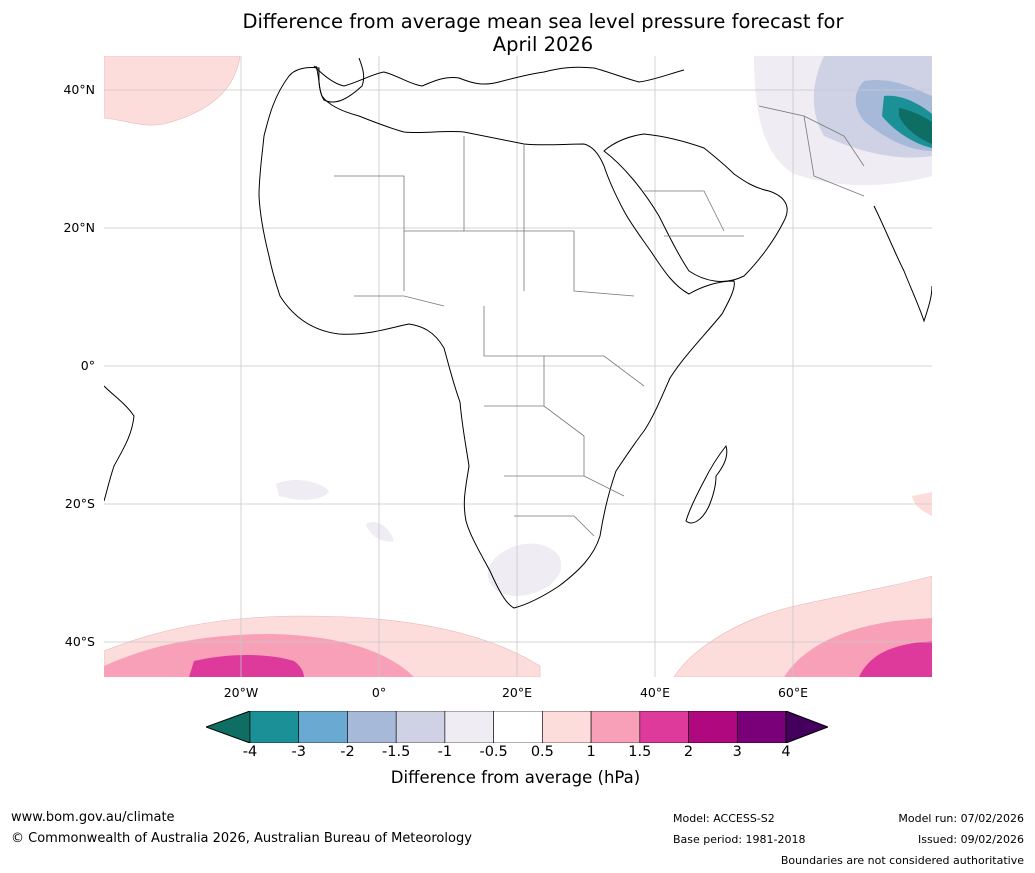  I want to click on colorbar-tick-label: 1, so click(591, 752).